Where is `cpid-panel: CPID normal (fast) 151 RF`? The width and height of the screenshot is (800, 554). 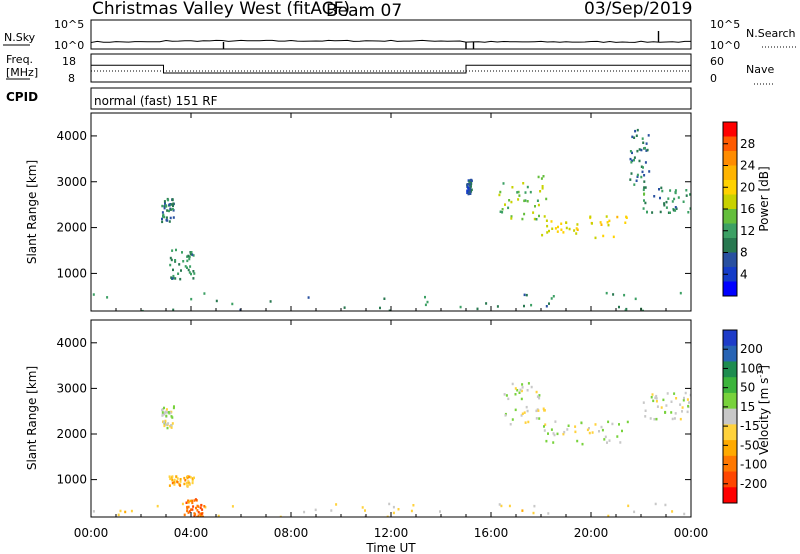 cpid-panel: CPID normal (fast) 151 RF is located at coordinates (349, 98).